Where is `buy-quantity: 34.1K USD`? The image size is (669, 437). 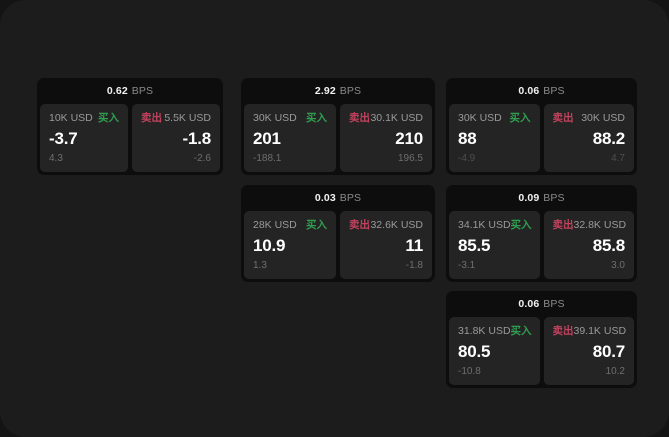 buy-quantity: 34.1K USD is located at coordinates (484, 225).